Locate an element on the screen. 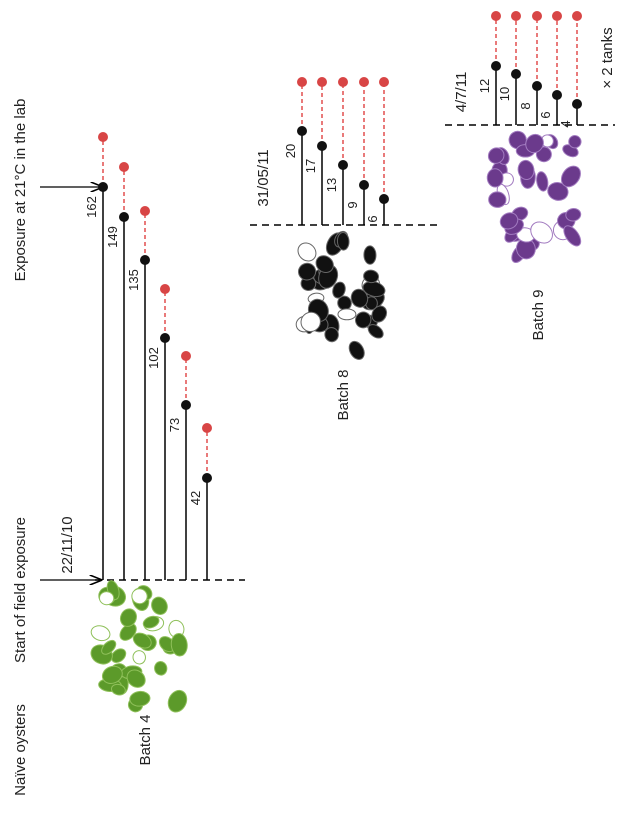 The height and width of the screenshot is (820, 621). lab-label: Exposure at 21°C in the lab is located at coordinates (20, 190).